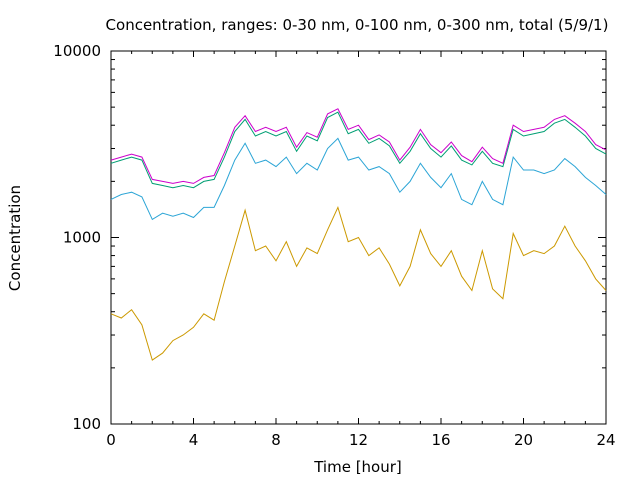 The image size is (640, 480). Describe the element at coordinates (194, 440) in the screenshot. I see `x-tick-label: 4` at that location.